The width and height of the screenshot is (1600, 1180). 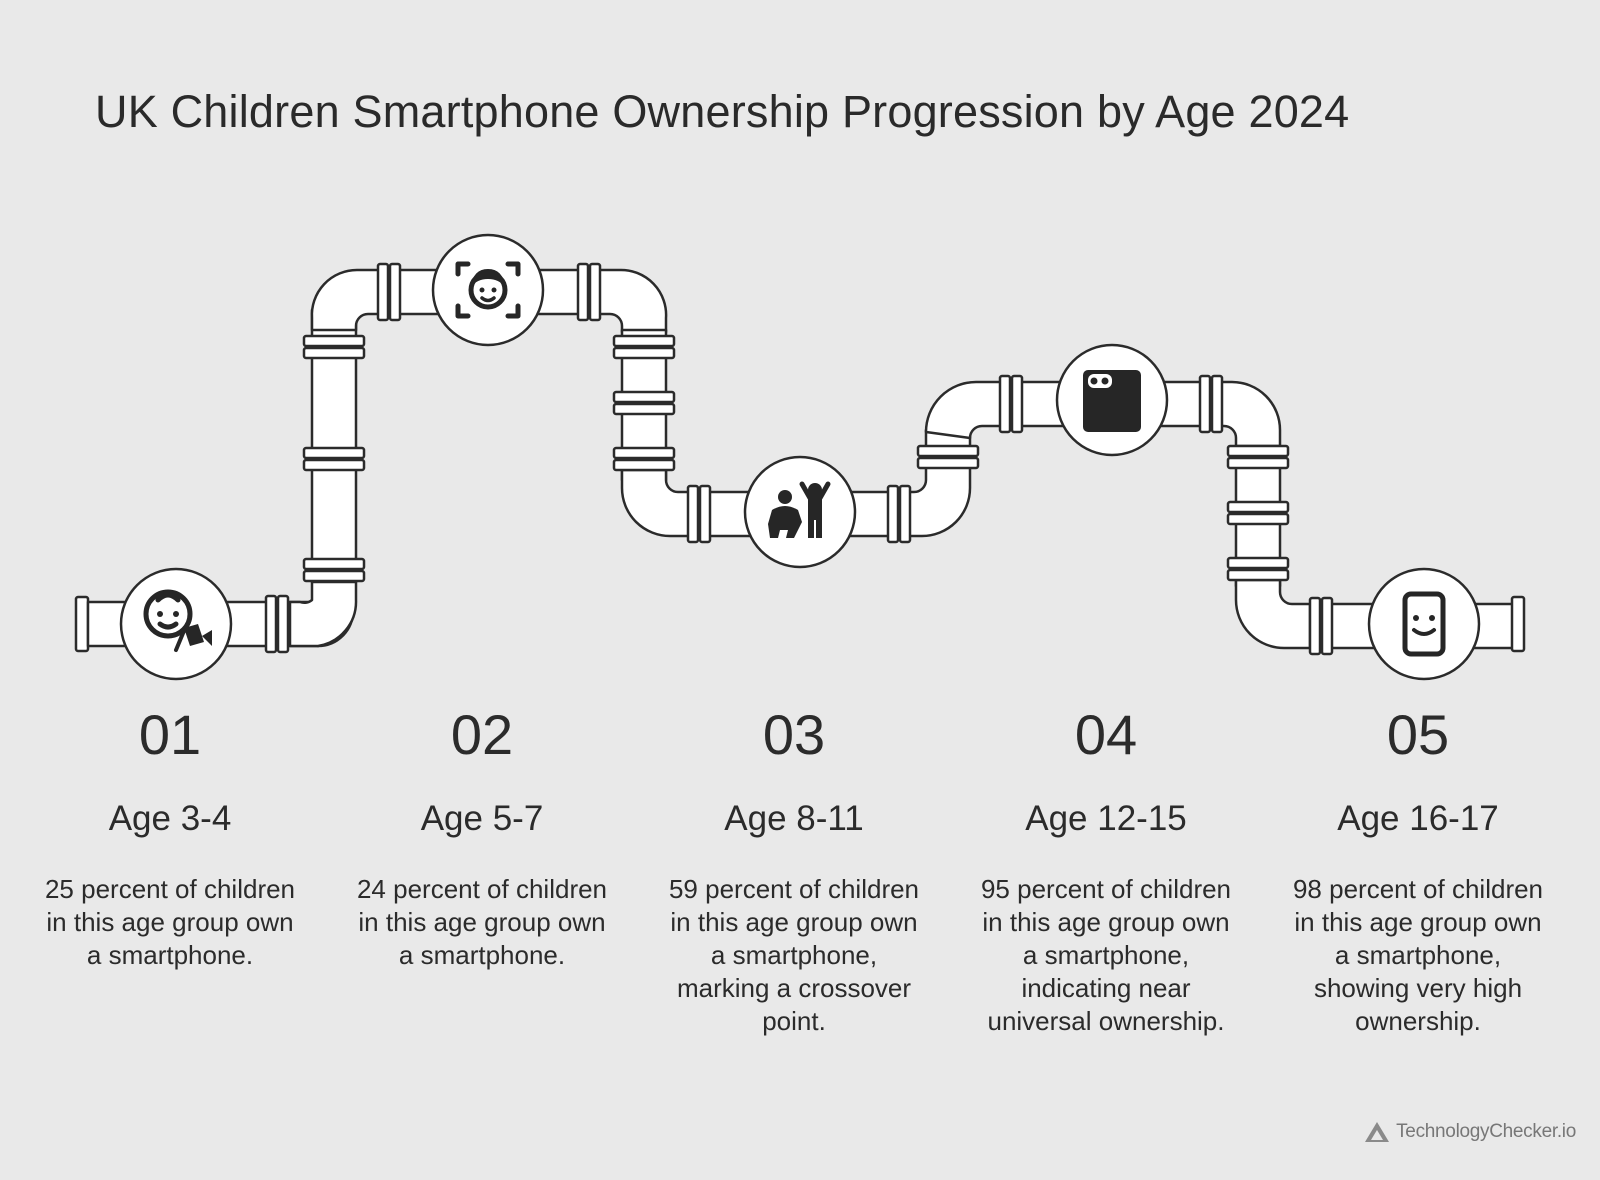 What do you see at coordinates (1106, 734) in the screenshot?
I see `stage-number: 04` at bounding box center [1106, 734].